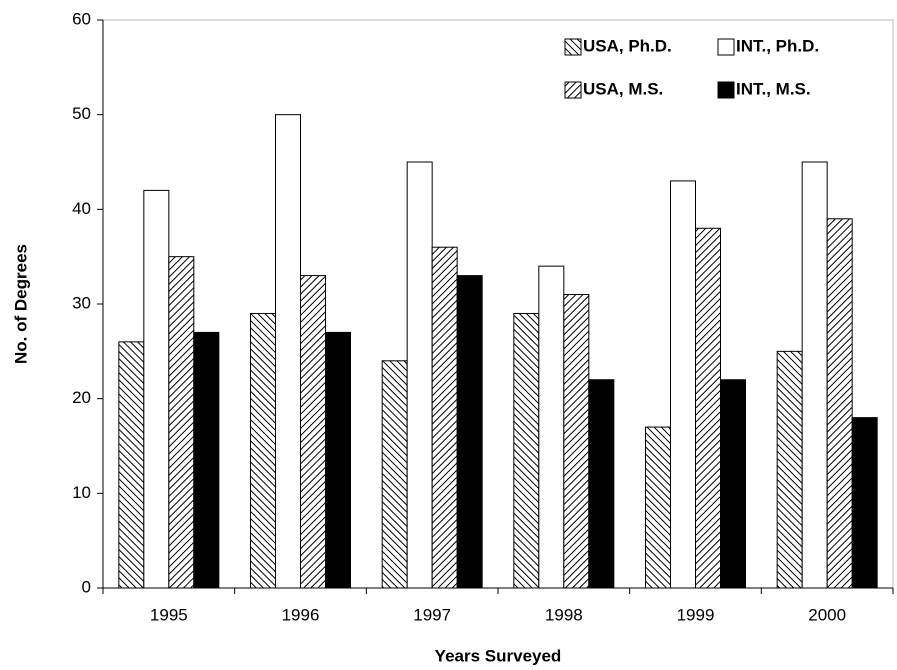 This screenshot has height=670, width=897. I want to click on legend-label: USA, Ph.D., so click(627, 45).